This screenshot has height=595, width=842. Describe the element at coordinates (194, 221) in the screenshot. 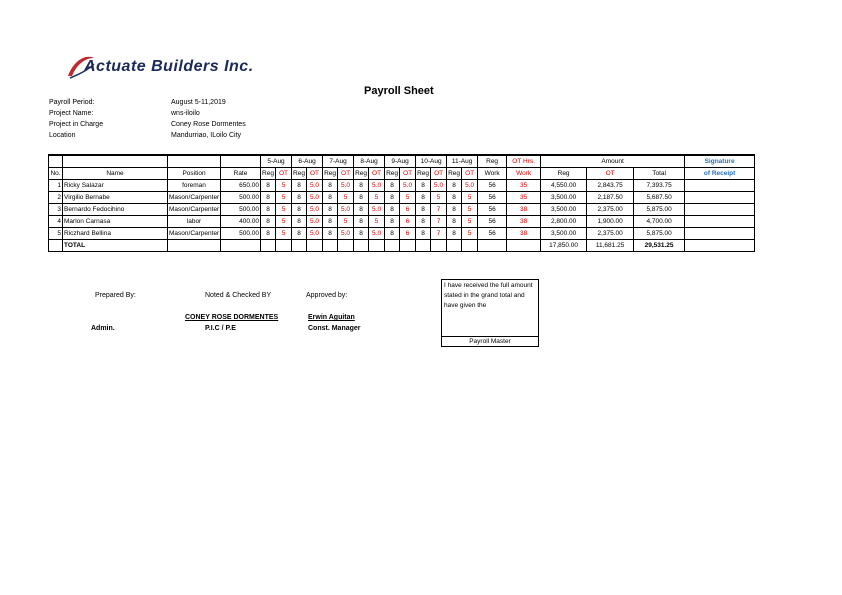

I see `cell: labor` at that location.